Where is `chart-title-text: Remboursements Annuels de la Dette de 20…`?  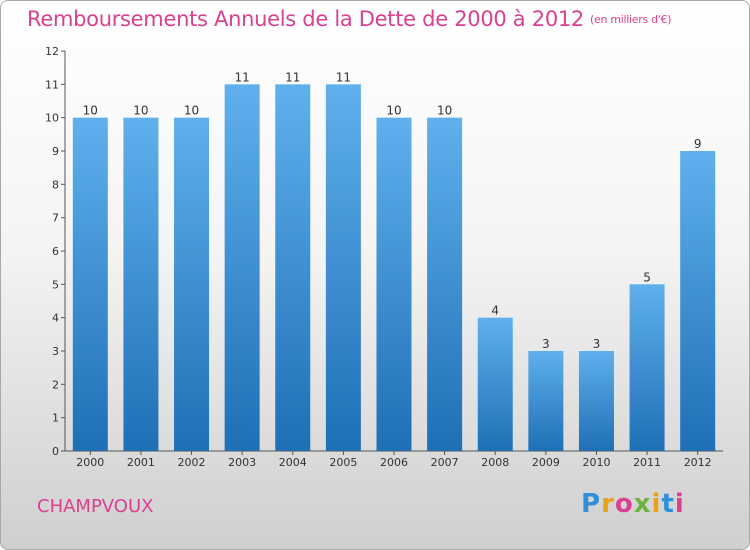
chart-title-text: Remboursements Annuels de la Dette de 20… is located at coordinates (305, 19).